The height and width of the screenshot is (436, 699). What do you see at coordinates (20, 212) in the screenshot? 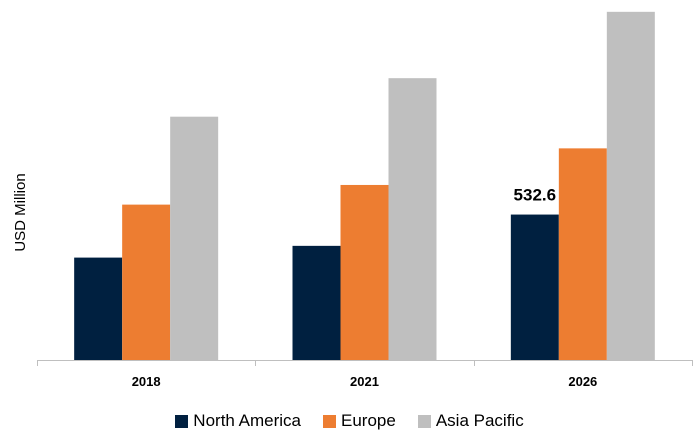
I see `y-axis-label: USD Million` at bounding box center [20, 212].